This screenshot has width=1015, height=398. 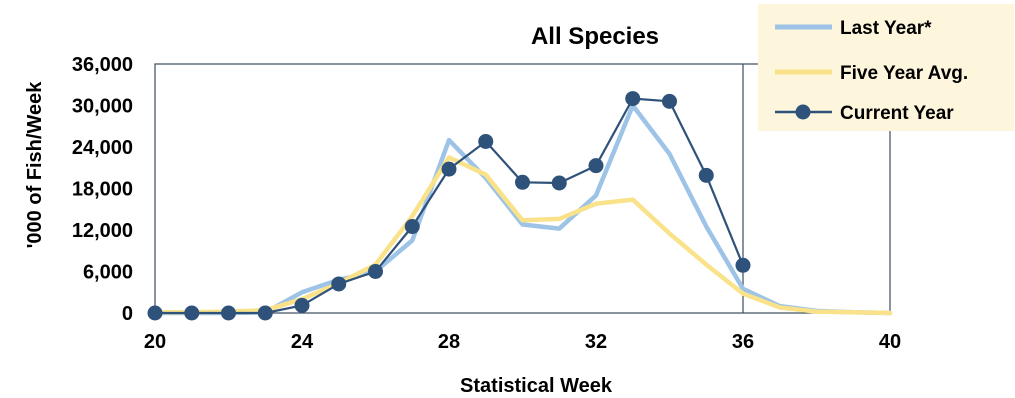 What do you see at coordinates (803, 112) in the screenshot?
I see `legend-marker-current-year` at bounding box center [803, 112].